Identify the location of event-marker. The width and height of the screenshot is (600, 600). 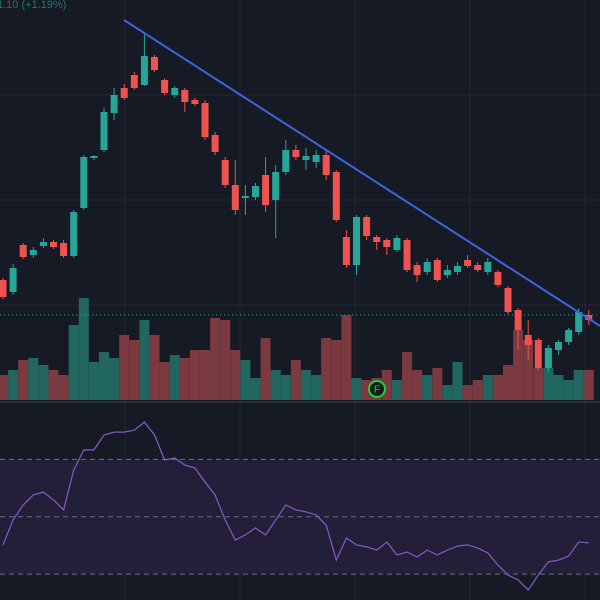
(377, 389).